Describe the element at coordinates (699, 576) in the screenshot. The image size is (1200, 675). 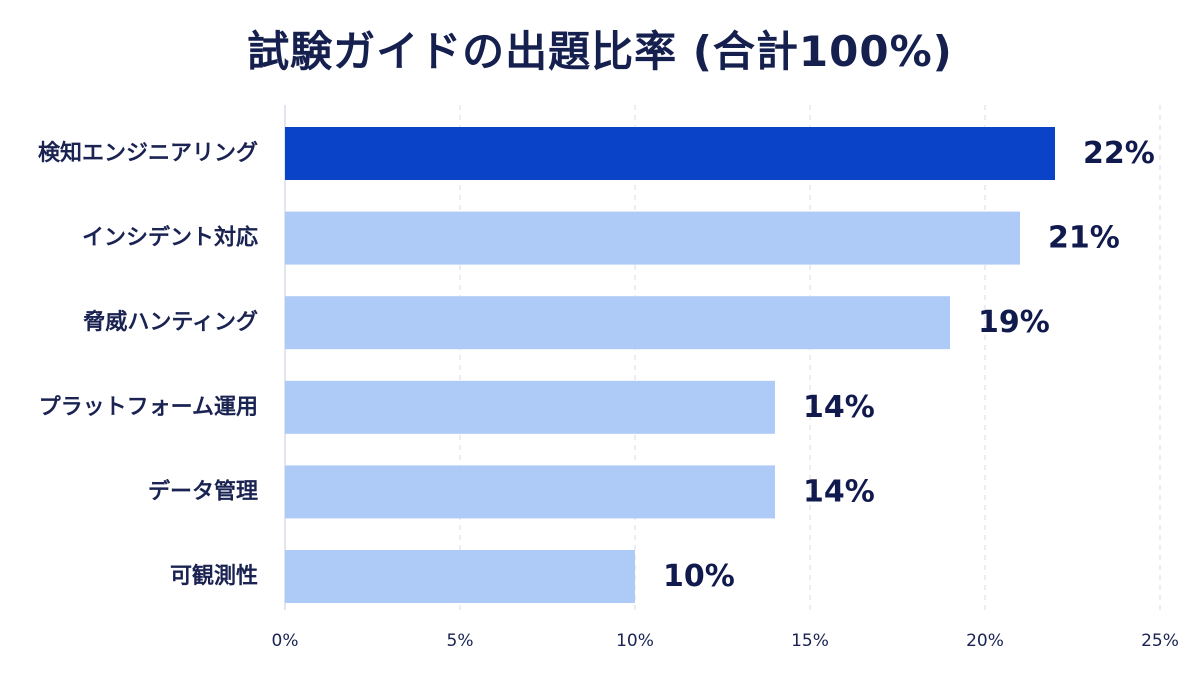
I see `value-label: 10%` at that location.